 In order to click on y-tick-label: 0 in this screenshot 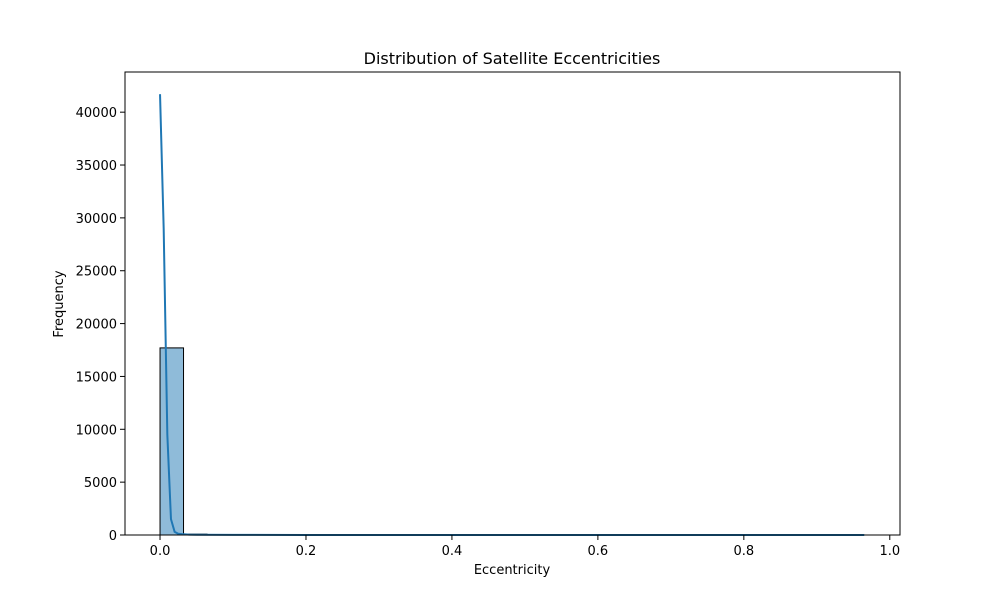, I will do `click(113, 536)`.